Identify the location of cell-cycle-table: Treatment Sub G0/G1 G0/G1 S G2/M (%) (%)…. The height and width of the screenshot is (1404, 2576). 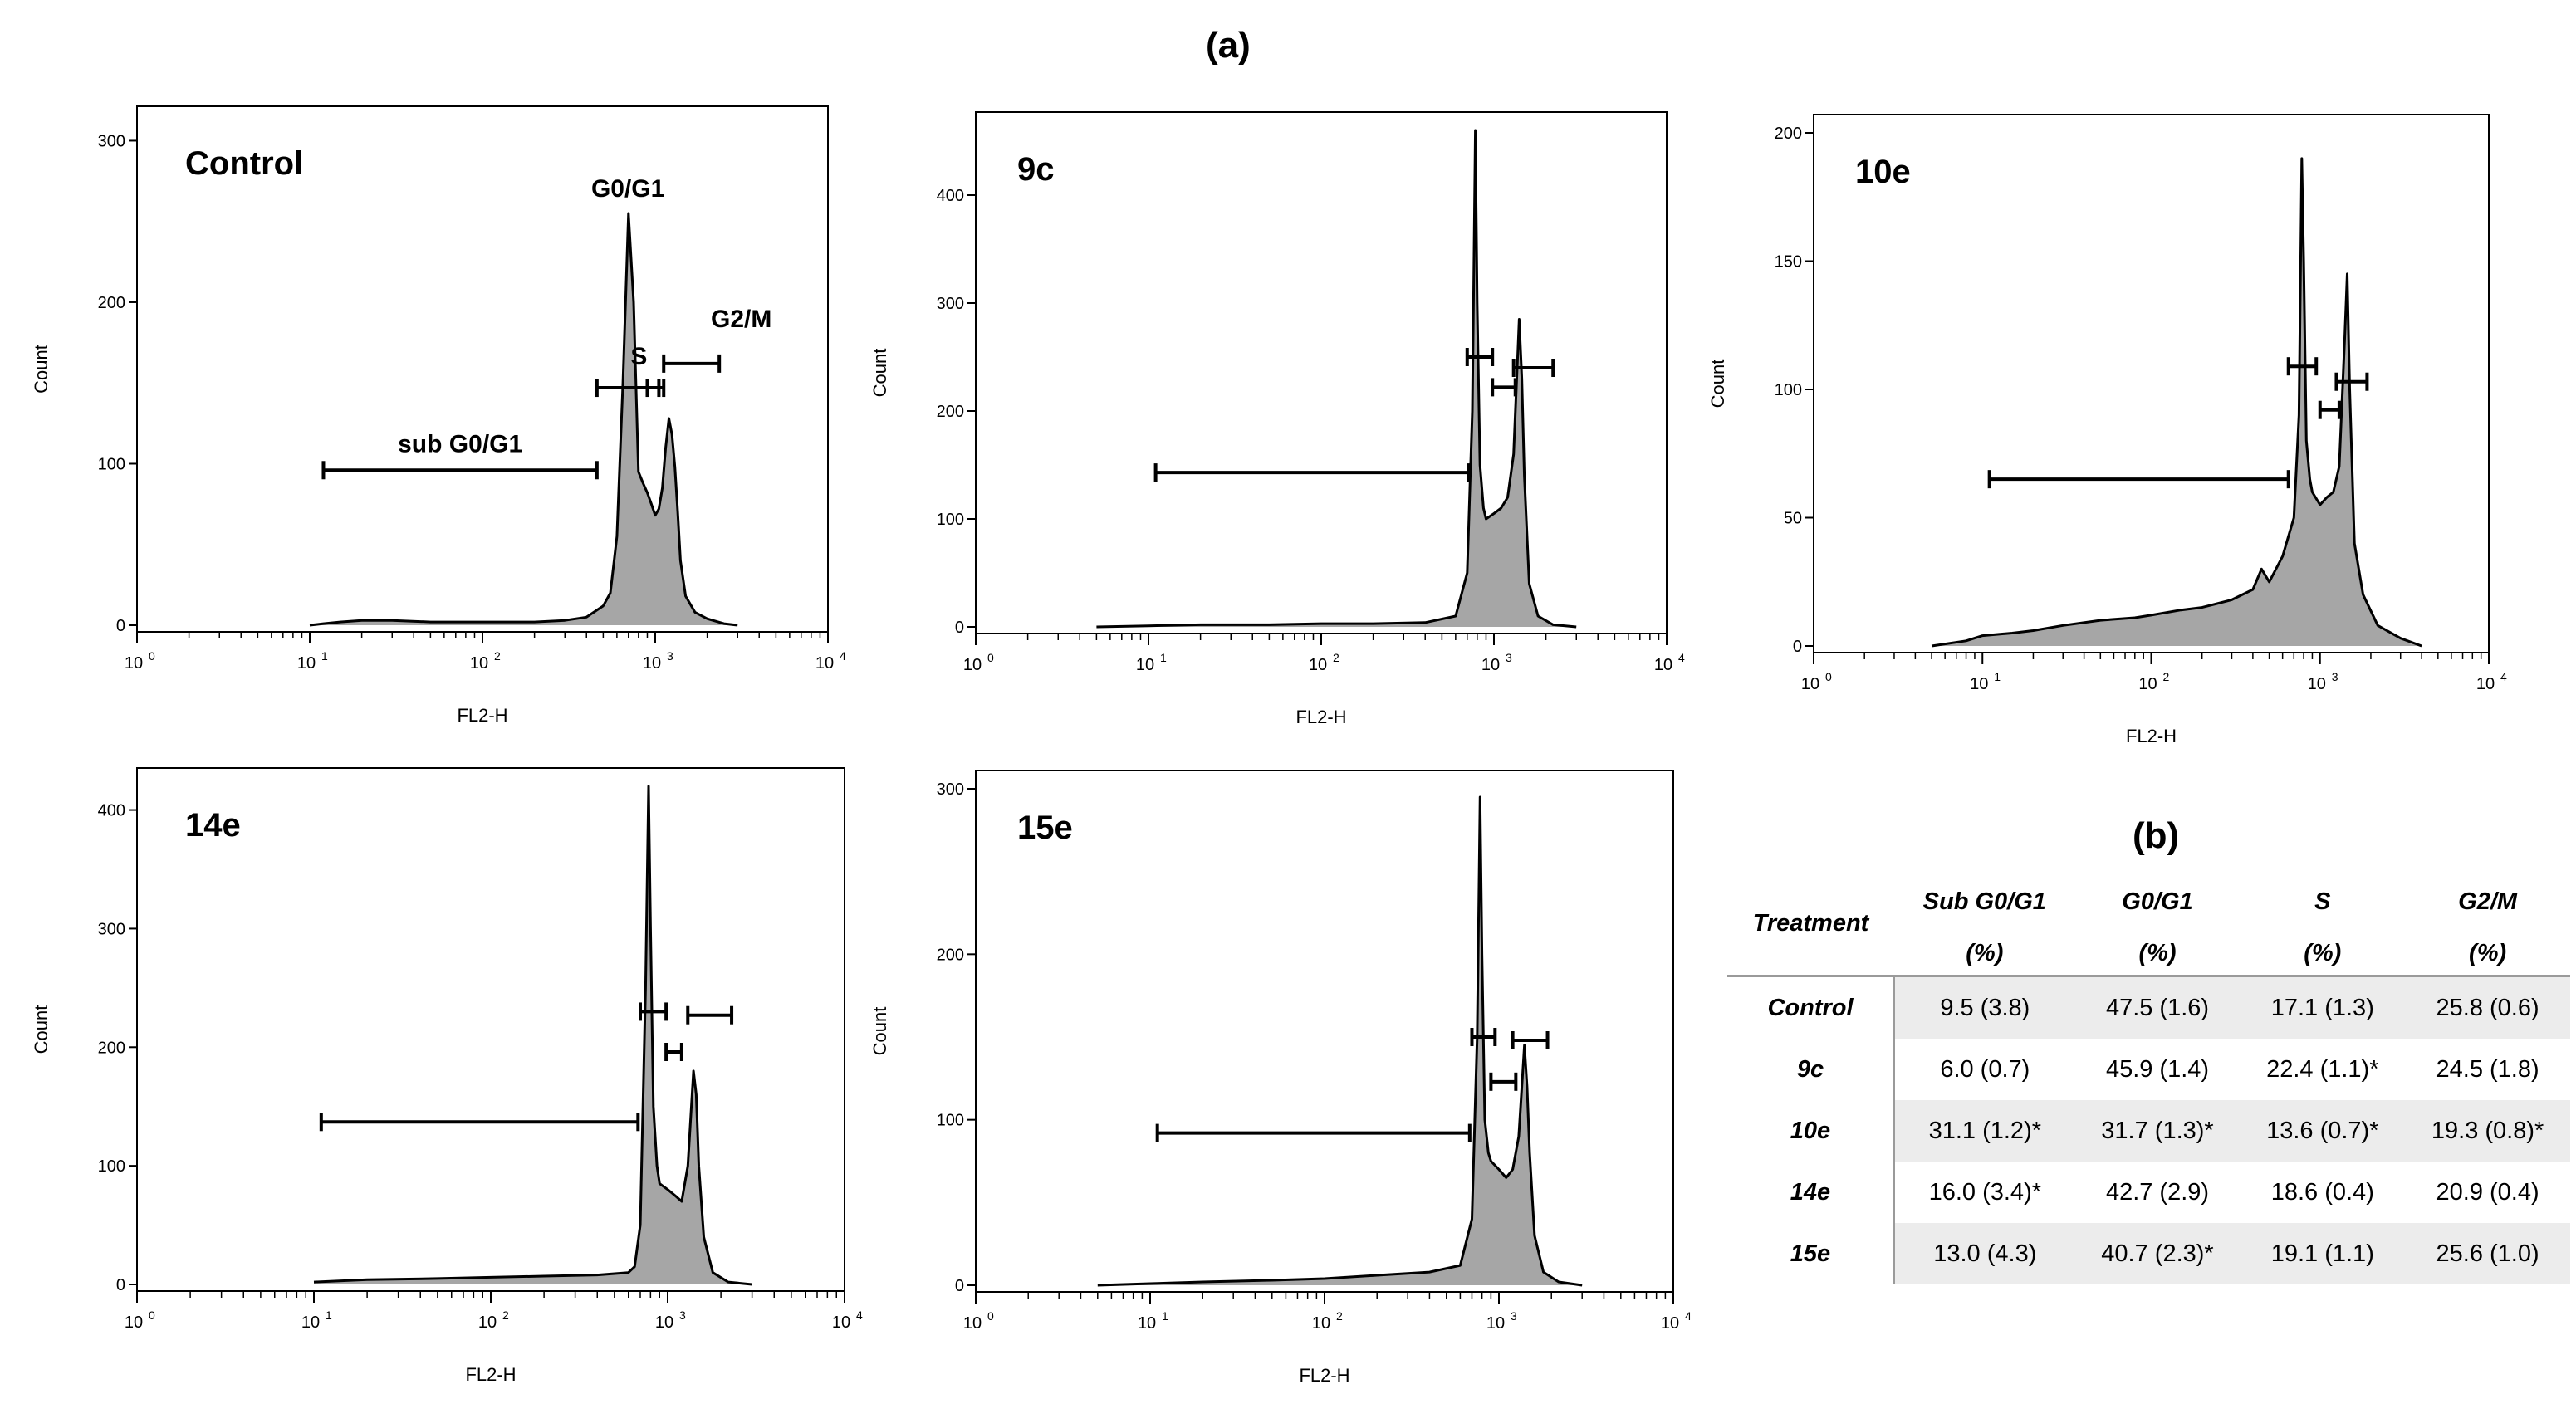
(2148, 1078).